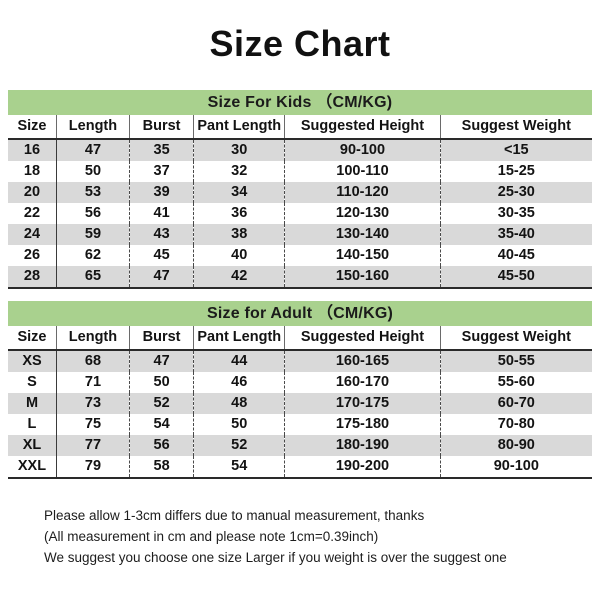 This screenshot has height=600, width=600. What do you see at coordinates (161, 467) in the screenshot?
I see `cell-burst: 58` at bounding box center [161, 467].